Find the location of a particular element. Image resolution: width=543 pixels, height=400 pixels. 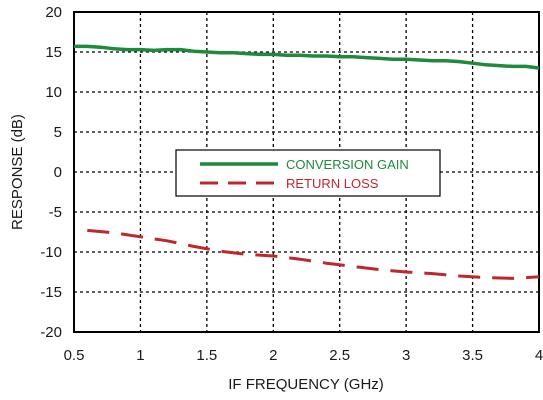

x-tick-label: 2 is located at coordinates (273, 355).